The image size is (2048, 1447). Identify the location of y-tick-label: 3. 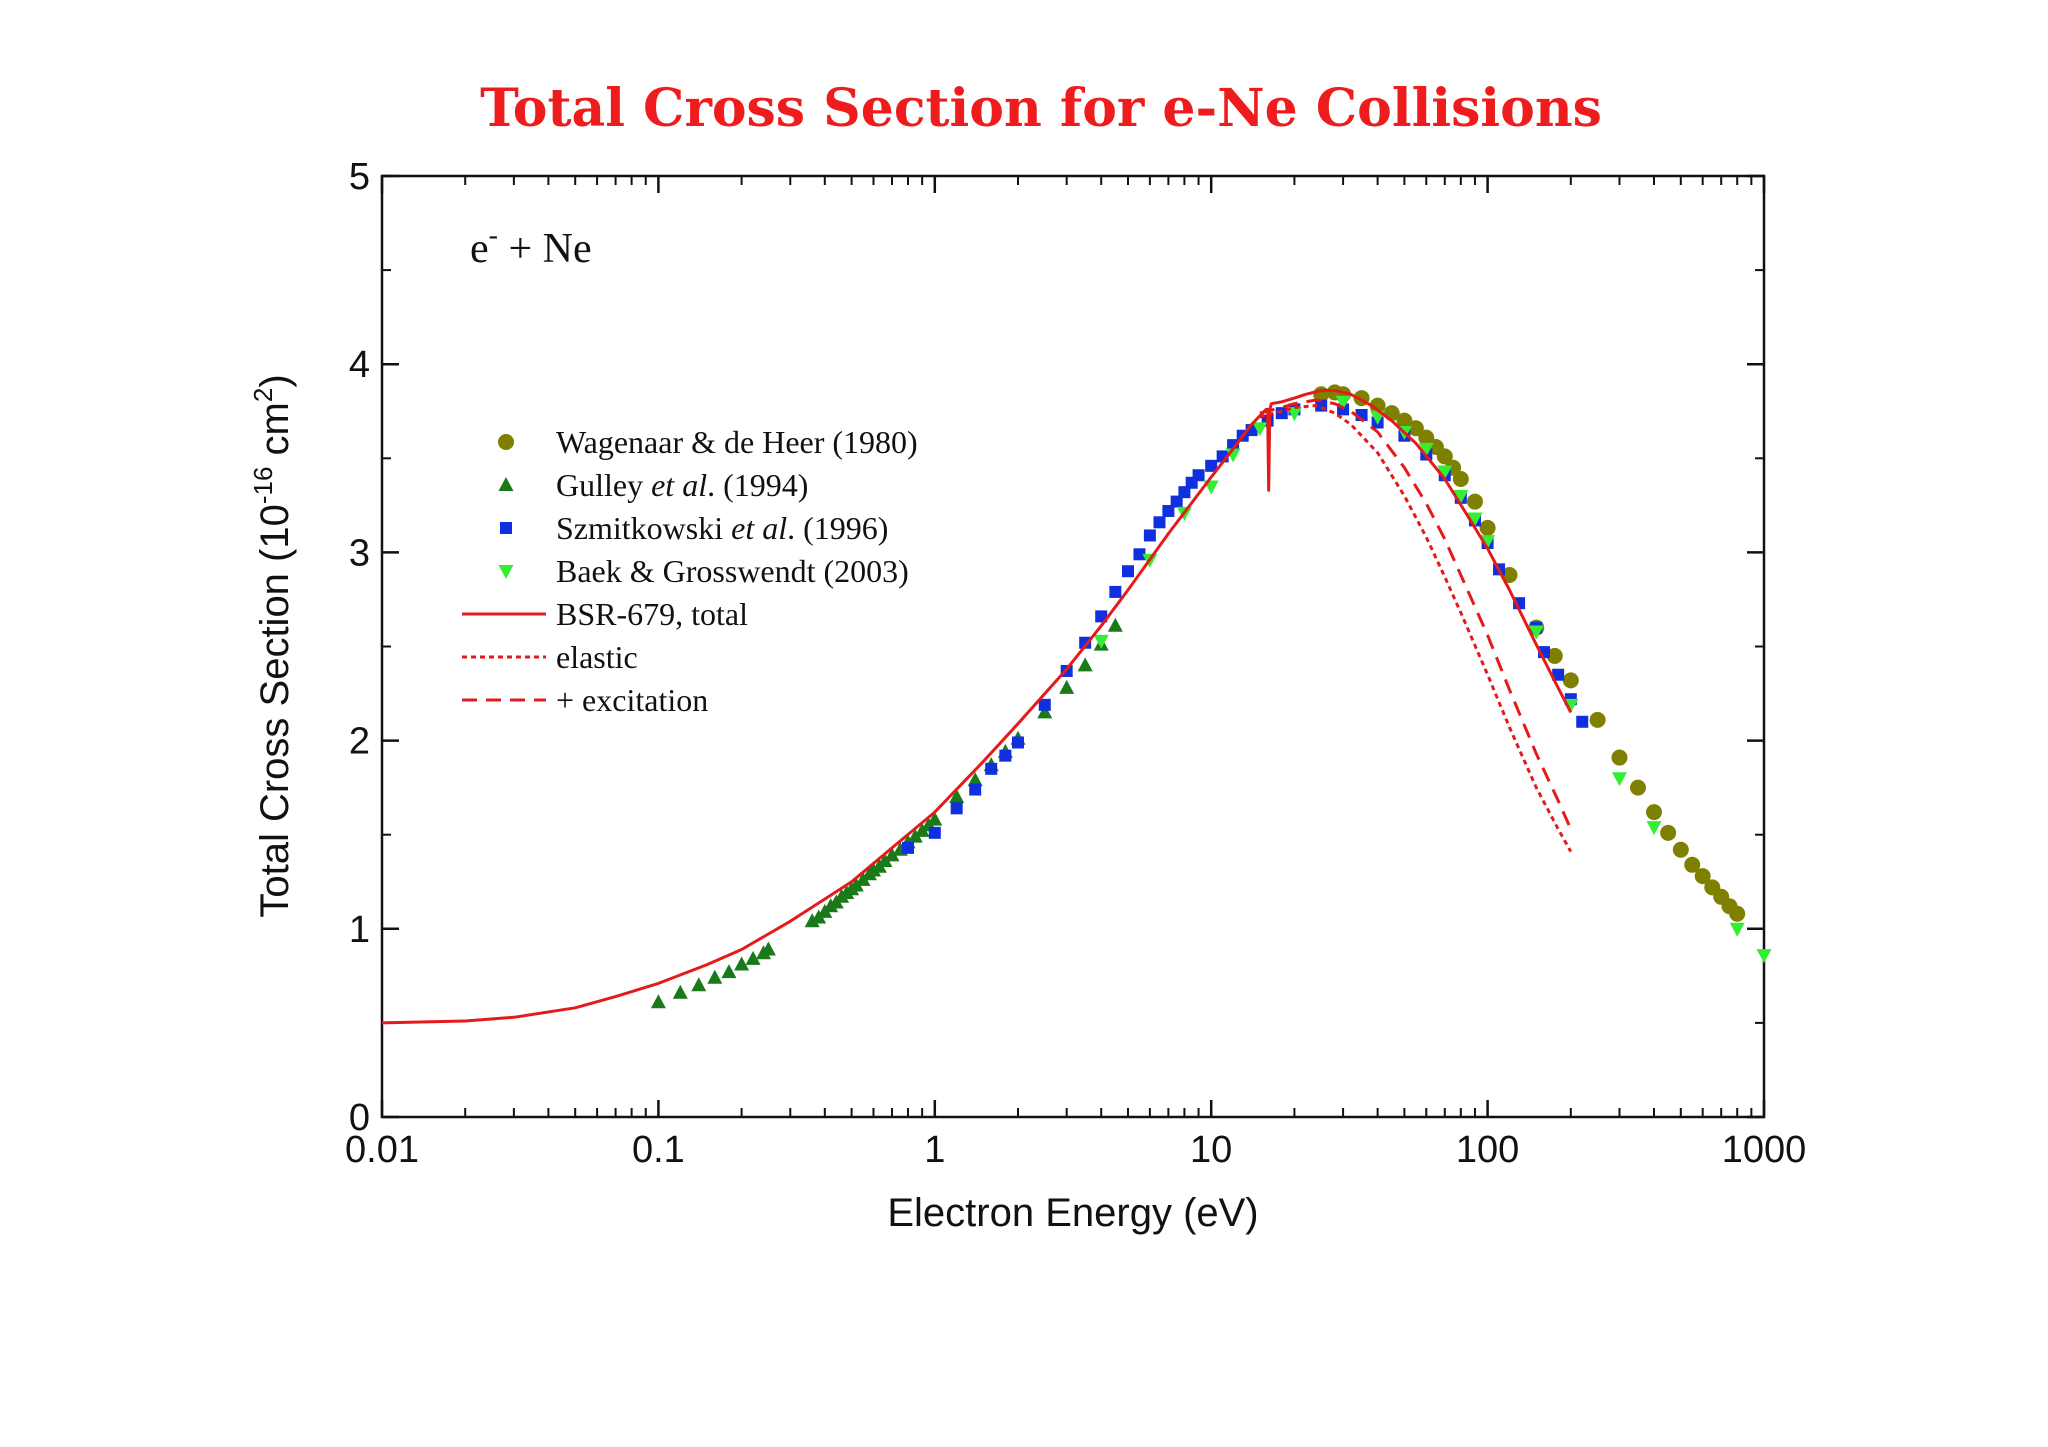
(359, 553).